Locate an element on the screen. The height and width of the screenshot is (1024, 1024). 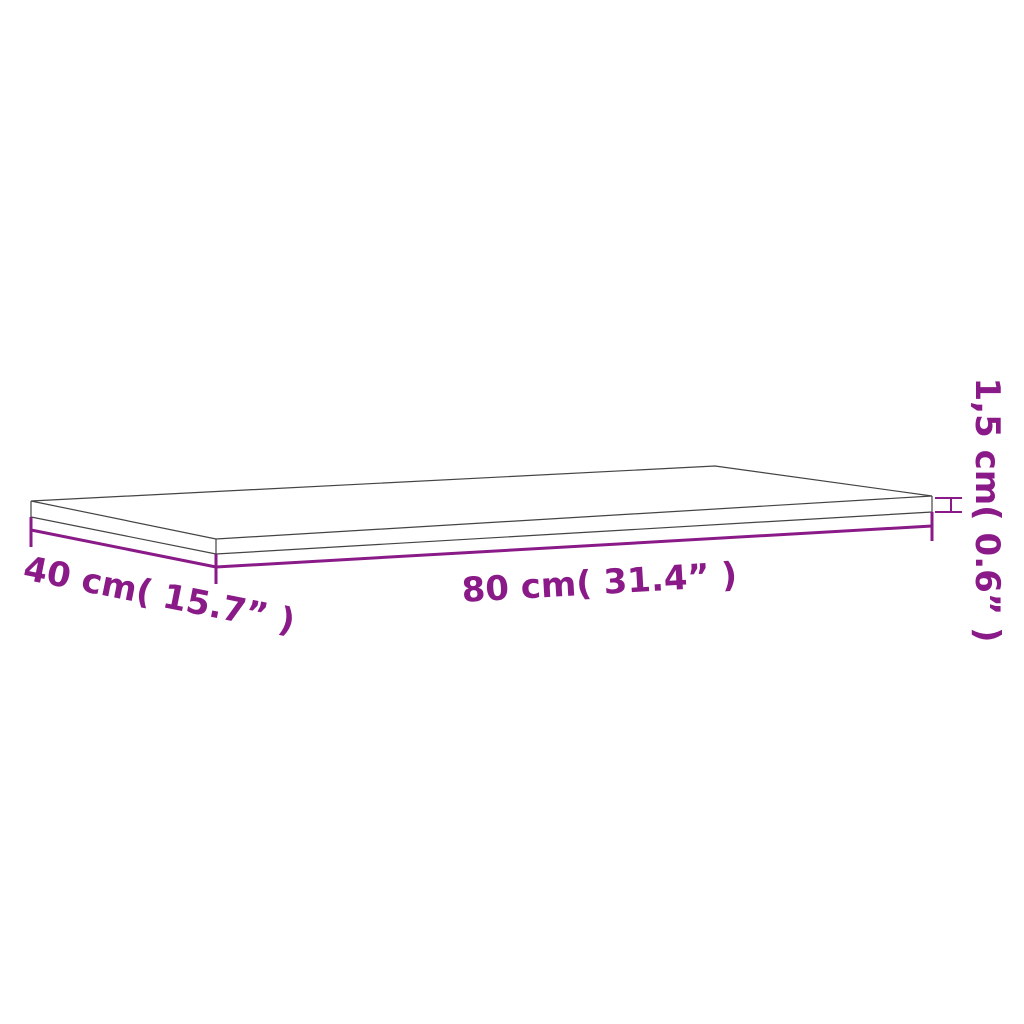
depth-label: 40 cm( 15.7” ) is located at coordinates (159, 595).